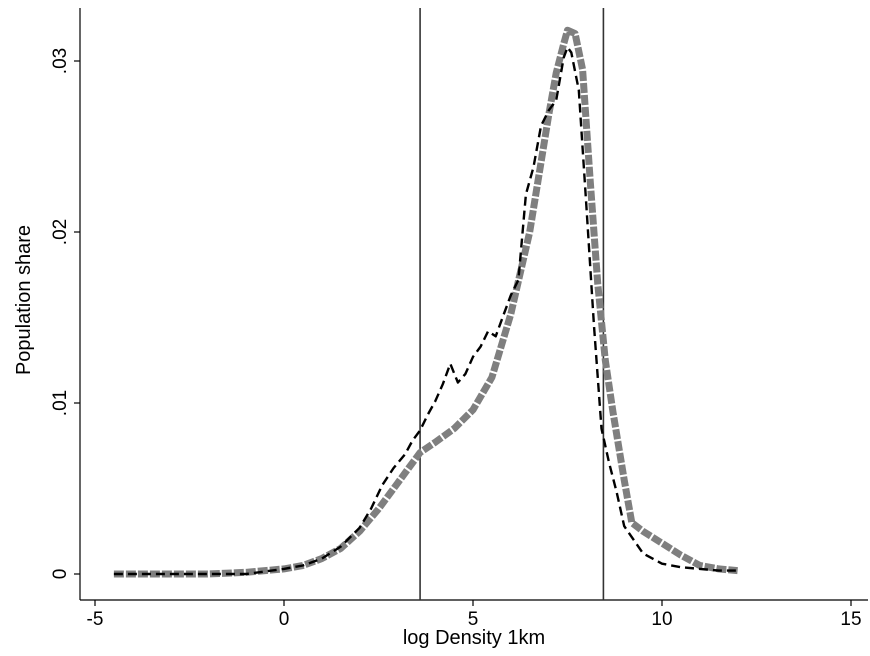  What do you see at coordinates (661, 619) in the screenshot?
I see `x-tick-label: 10` at bounding box center [661, 619].